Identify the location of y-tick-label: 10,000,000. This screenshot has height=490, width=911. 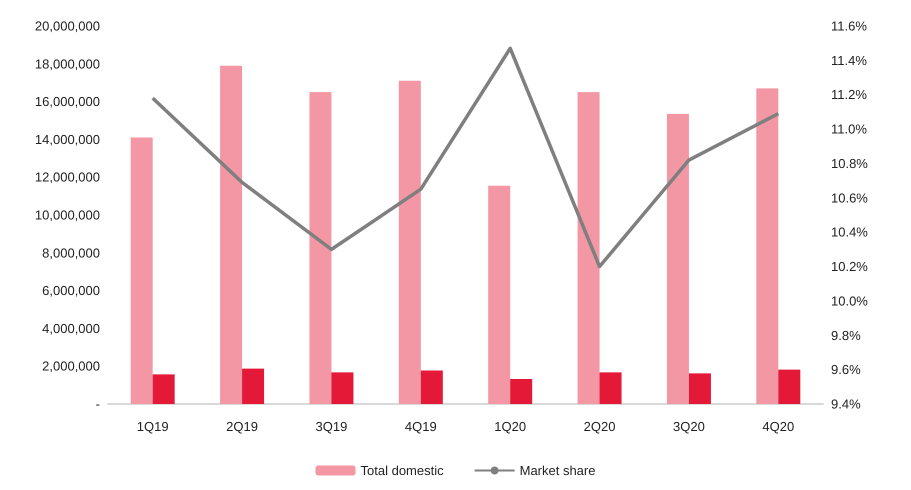
(67, 215).